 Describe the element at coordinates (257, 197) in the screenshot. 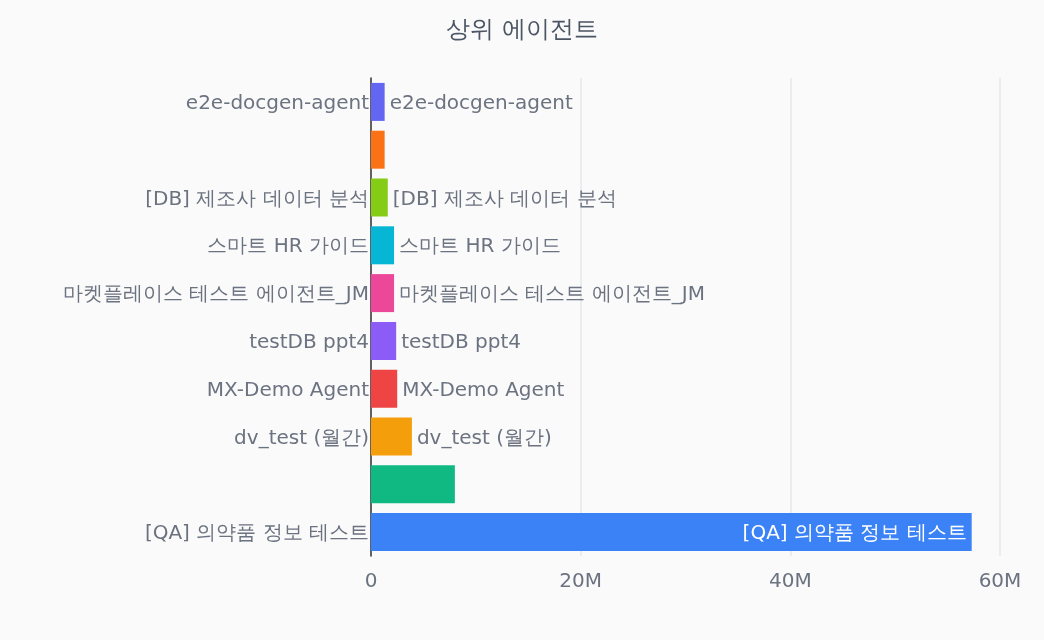

I see `y-tick-label: [DB] 제조사 데이터 분석` at that location.